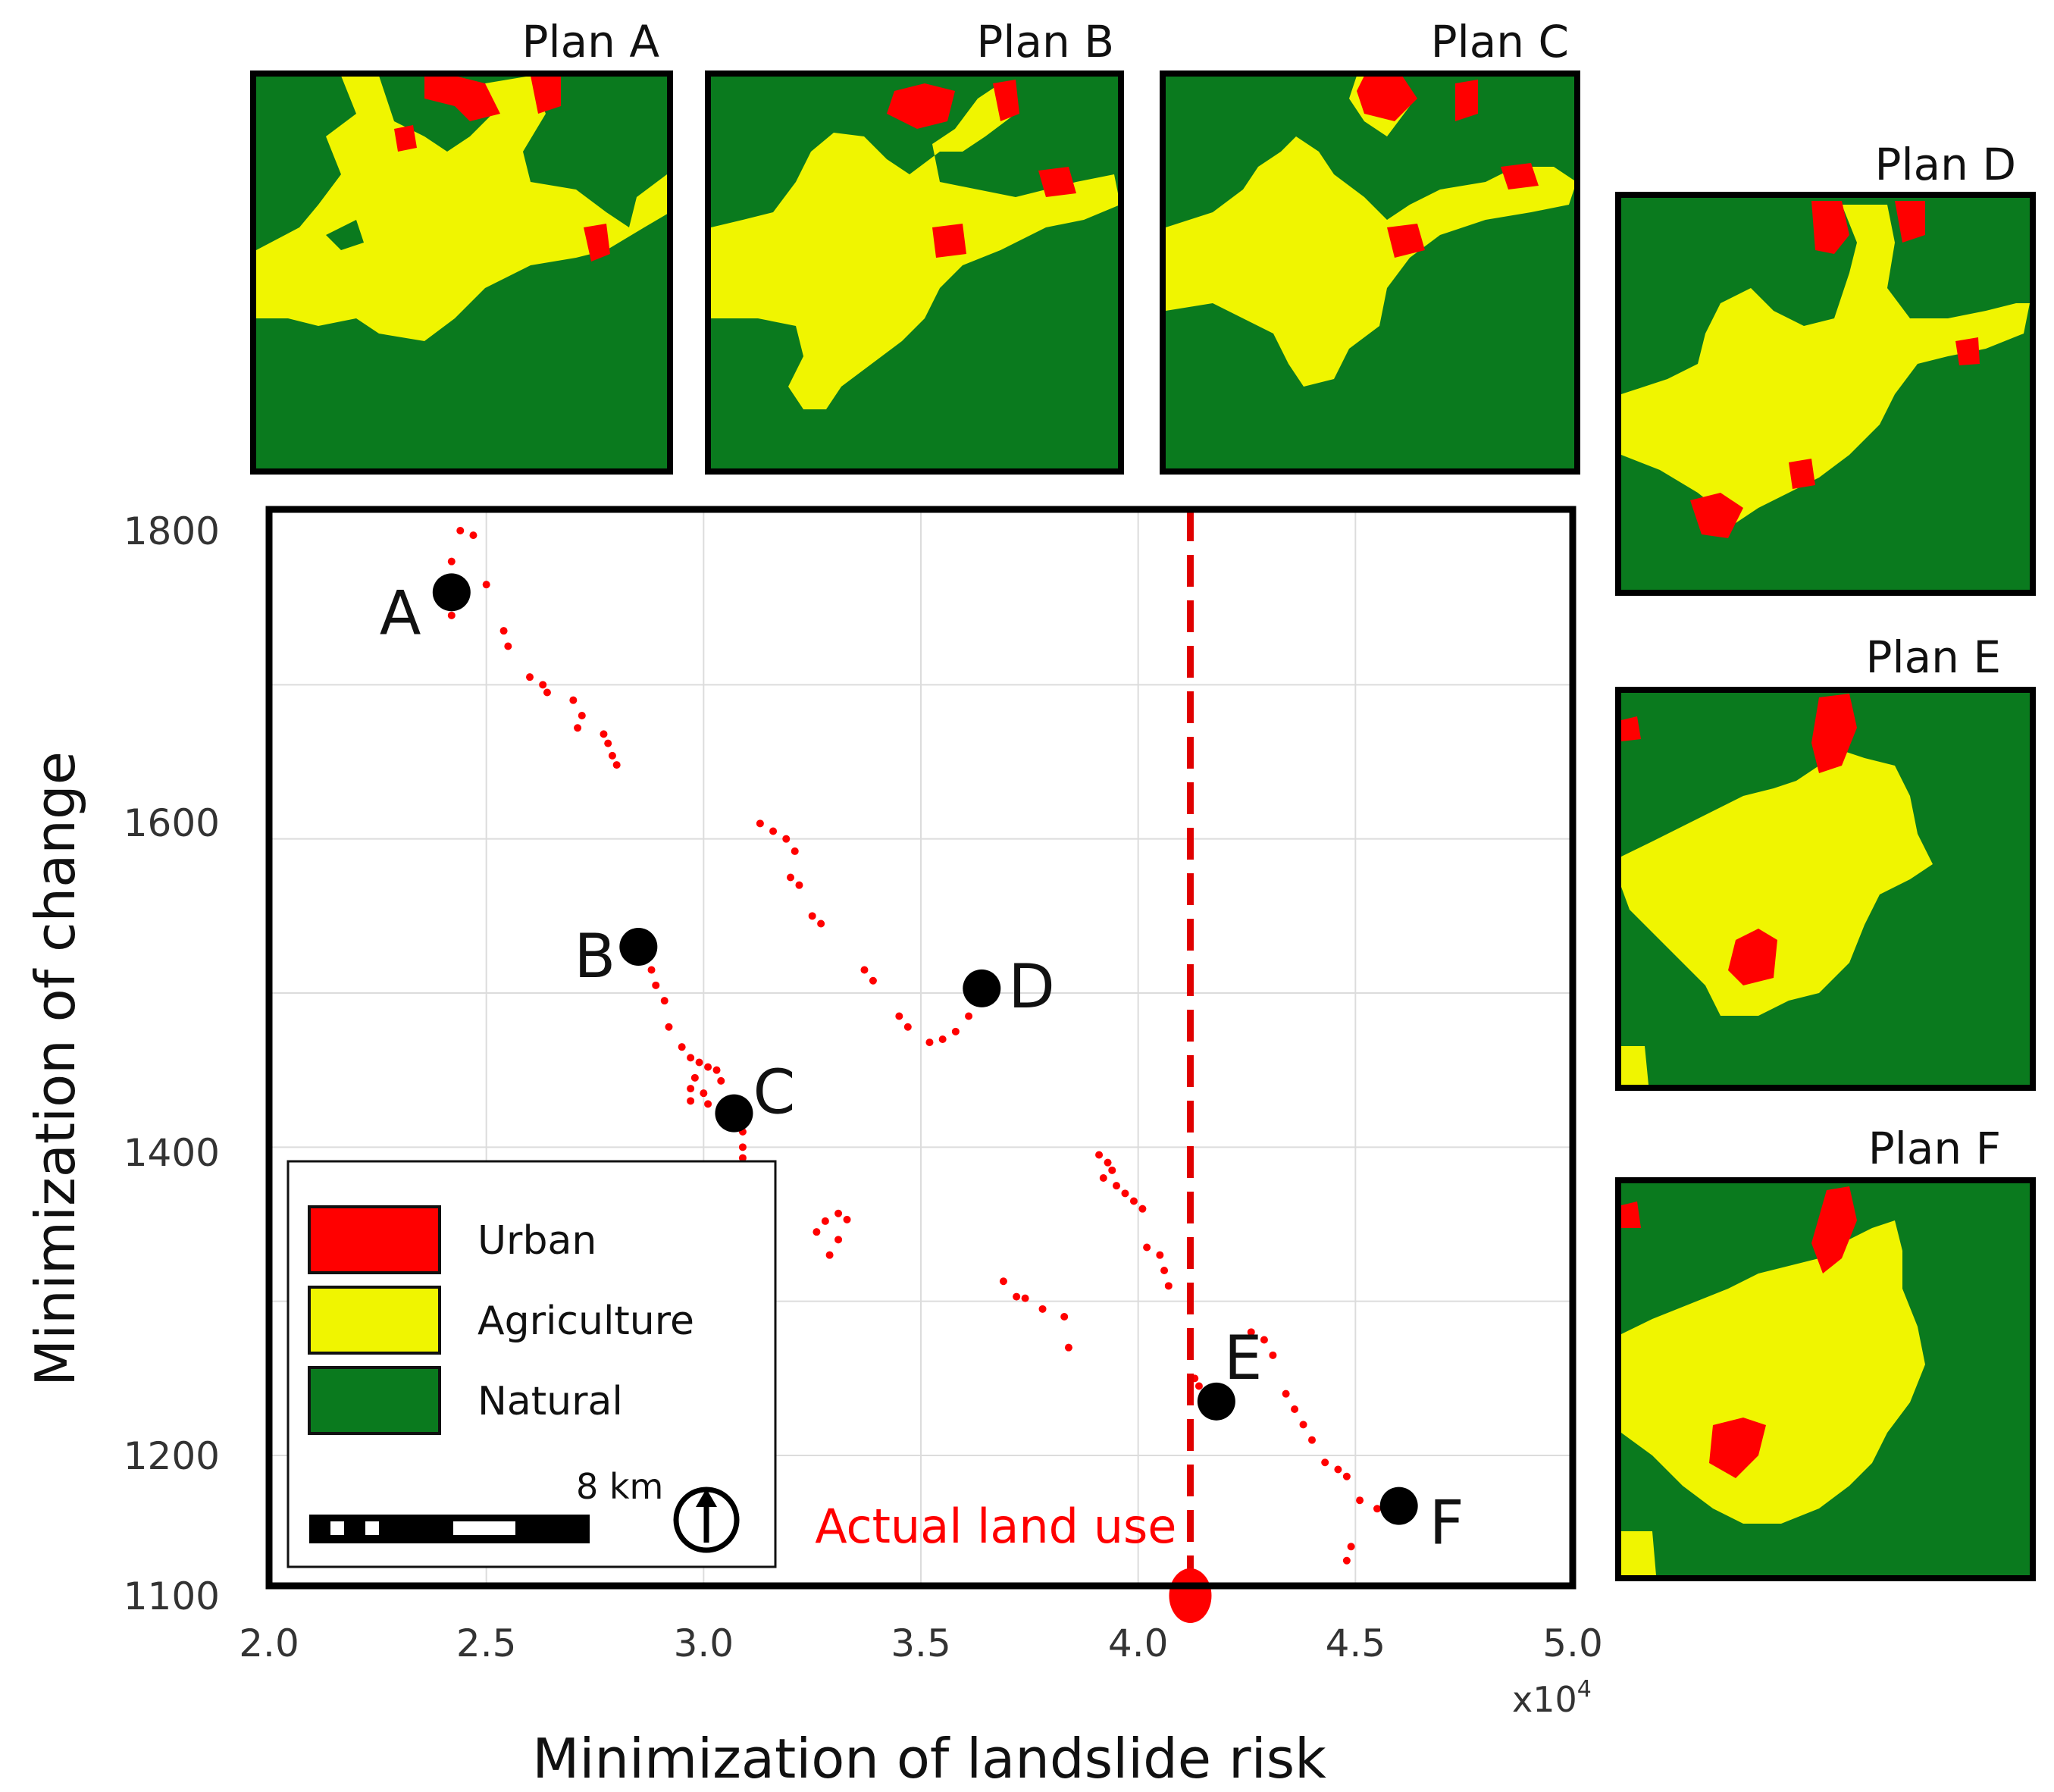 The image size is (2054, 1792). I want to click on plan-marker-label-e: E, so click(1243, 1358).